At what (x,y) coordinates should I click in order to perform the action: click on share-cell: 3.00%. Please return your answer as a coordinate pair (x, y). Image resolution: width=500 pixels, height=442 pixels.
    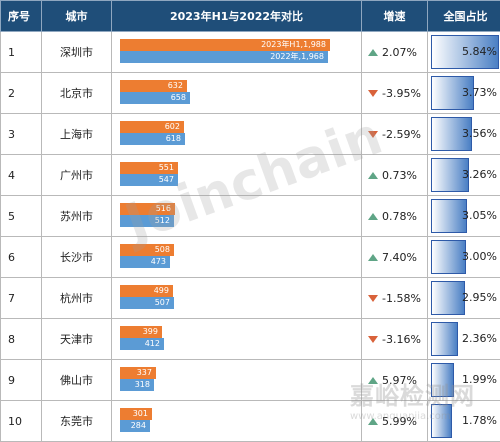
    Looking at the image, I should click on (464, 257).